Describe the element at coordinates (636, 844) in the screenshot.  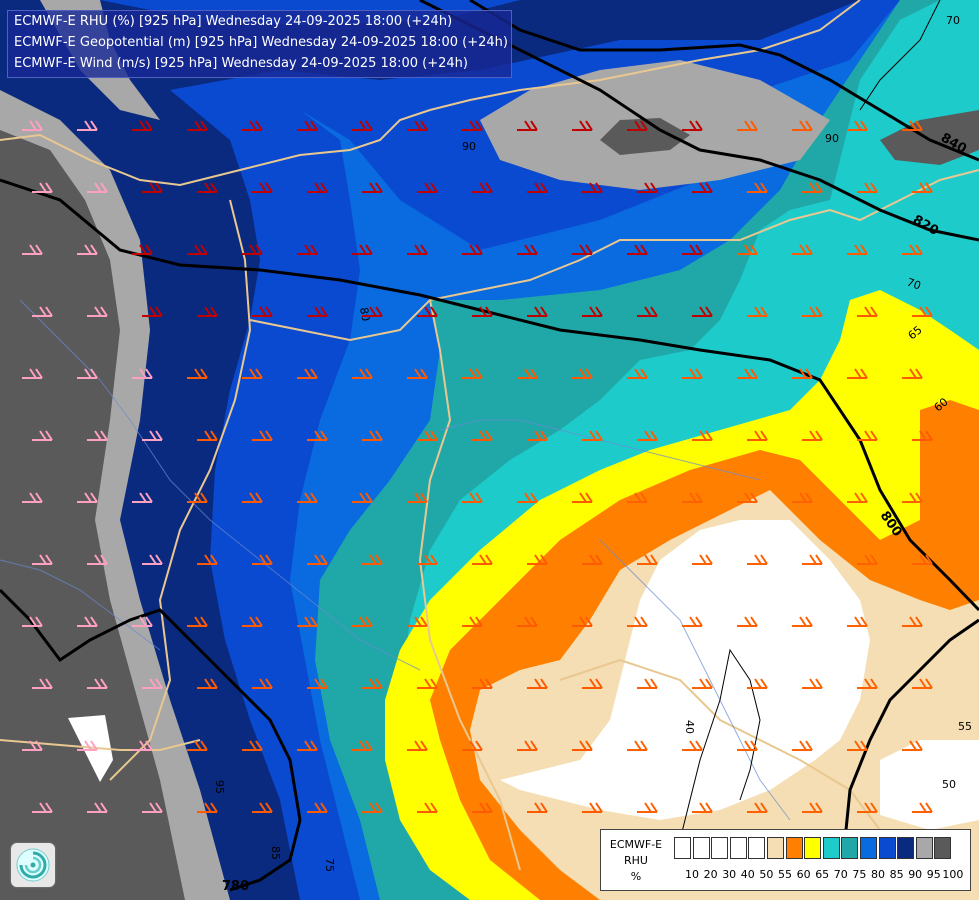
I see `legend-title: ECMWF-E` at that location.